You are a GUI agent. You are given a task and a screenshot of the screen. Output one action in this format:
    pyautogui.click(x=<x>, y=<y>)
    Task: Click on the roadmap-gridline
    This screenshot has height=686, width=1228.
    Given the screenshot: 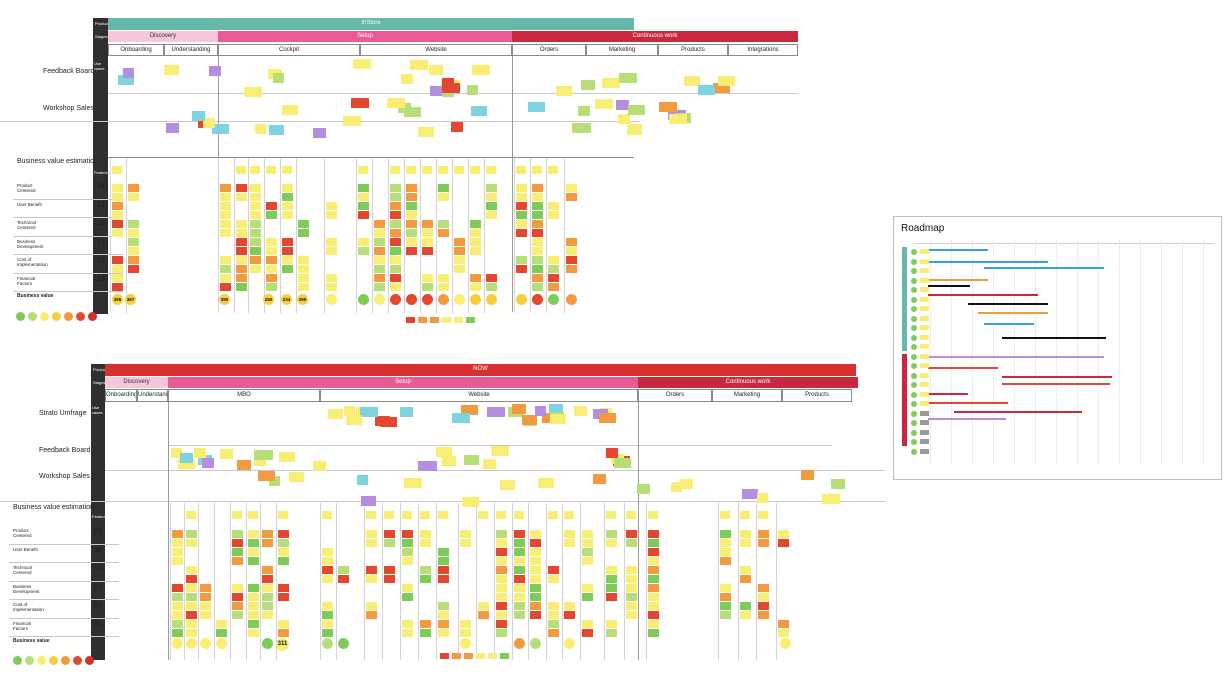 What is the action you would take?
    pyautogui.click(x=1056, y=351)
    